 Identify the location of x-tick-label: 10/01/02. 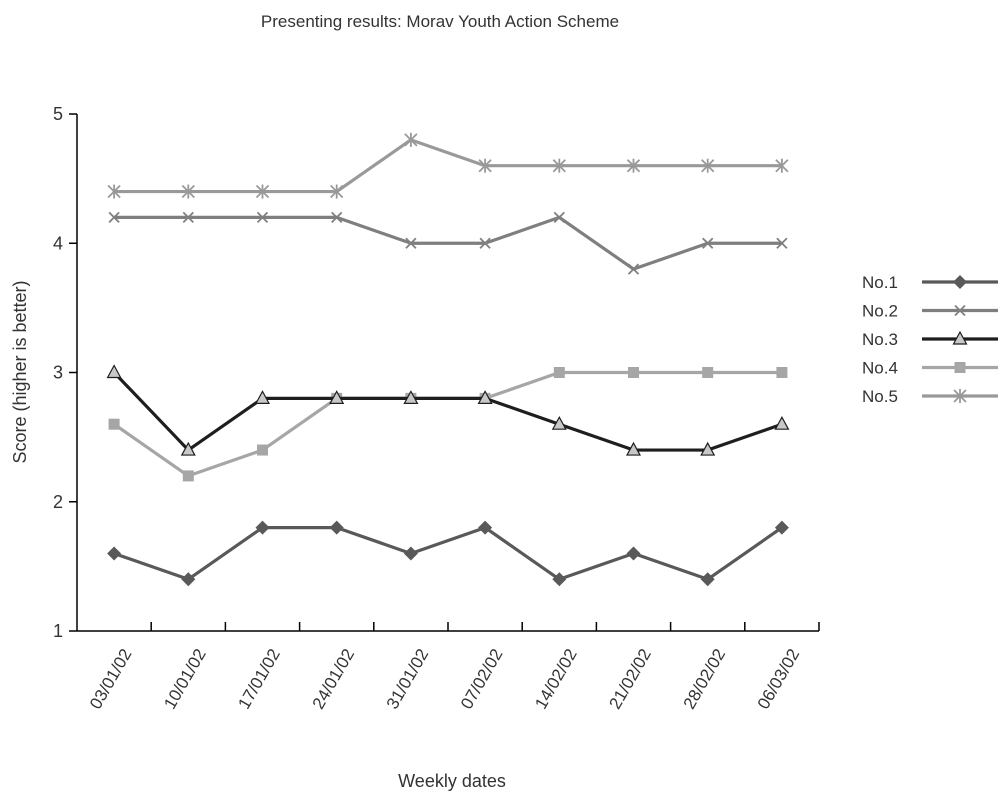
(185, 679).